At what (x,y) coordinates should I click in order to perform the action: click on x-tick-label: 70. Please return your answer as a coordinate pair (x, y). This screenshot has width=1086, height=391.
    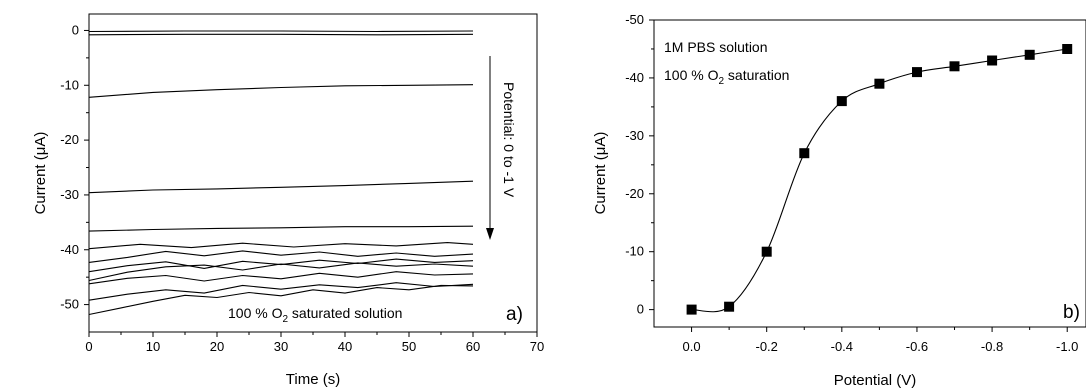
    Looking at the image, I should click on (537, 346).